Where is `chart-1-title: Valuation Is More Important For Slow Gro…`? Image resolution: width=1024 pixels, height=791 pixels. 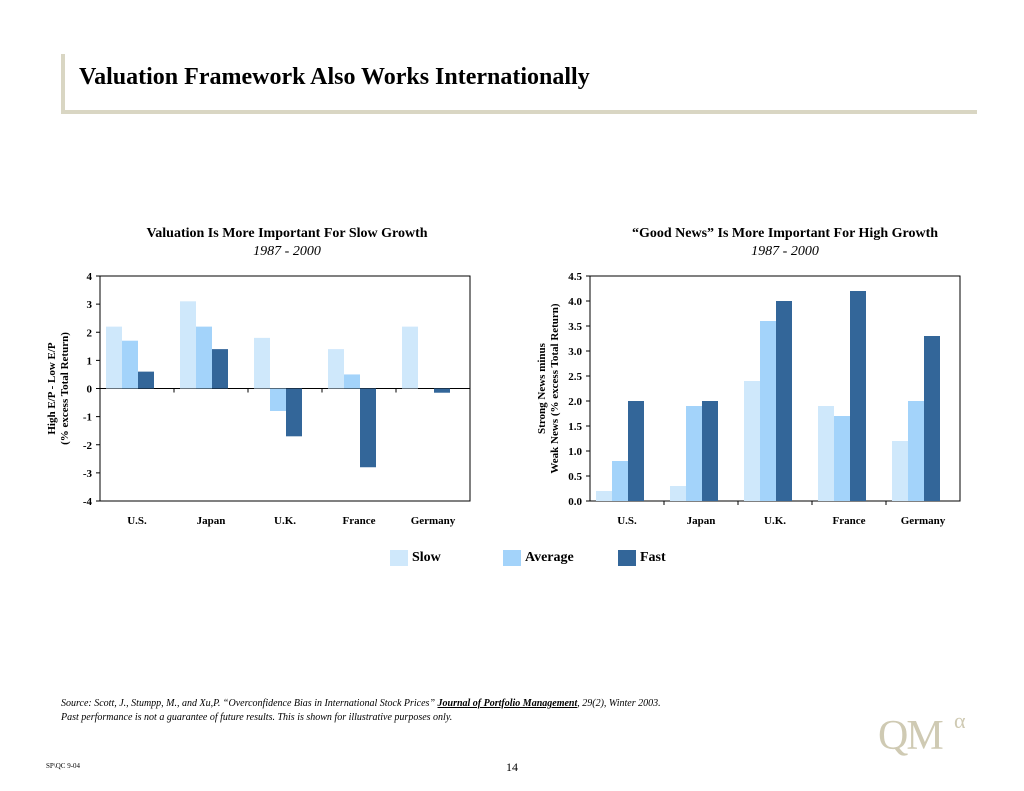 chart-1-title: Valuation Is More Important For Slow Gro… is located at coordinates (287, 233).